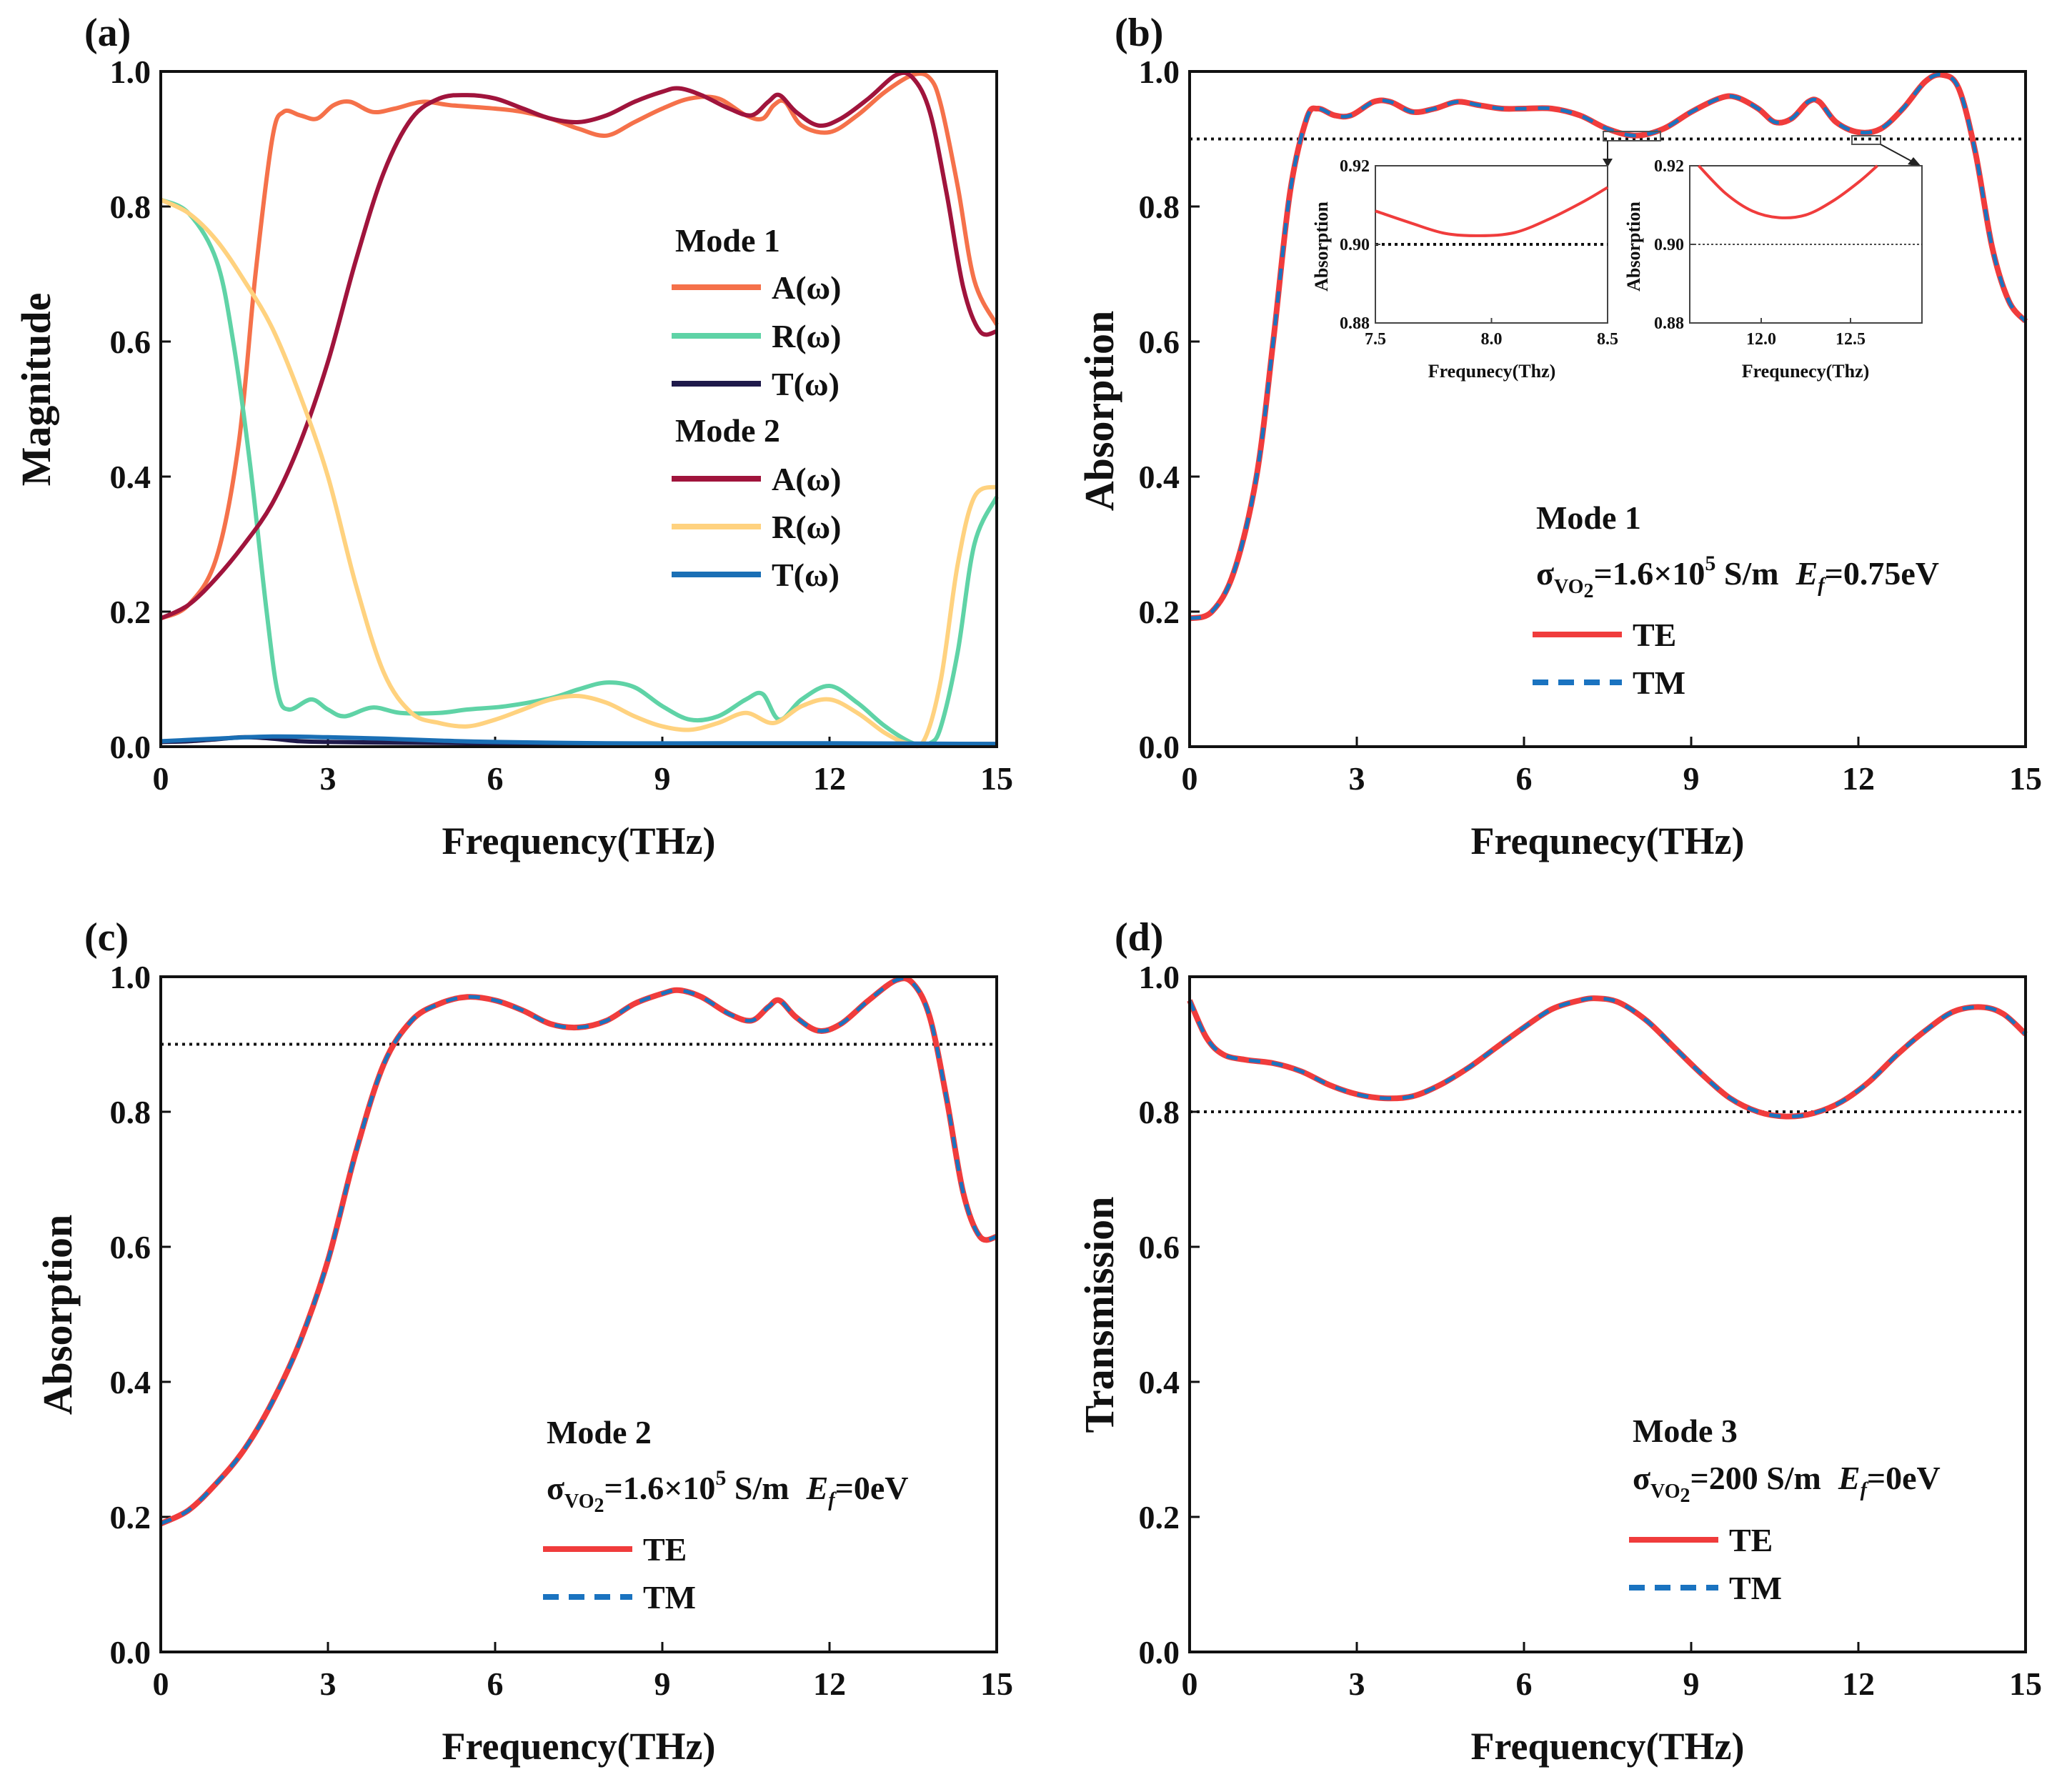 This screenshot has width=2067, height=1792. I want to click on inset-2-pointer-line, so click(1898, 154).